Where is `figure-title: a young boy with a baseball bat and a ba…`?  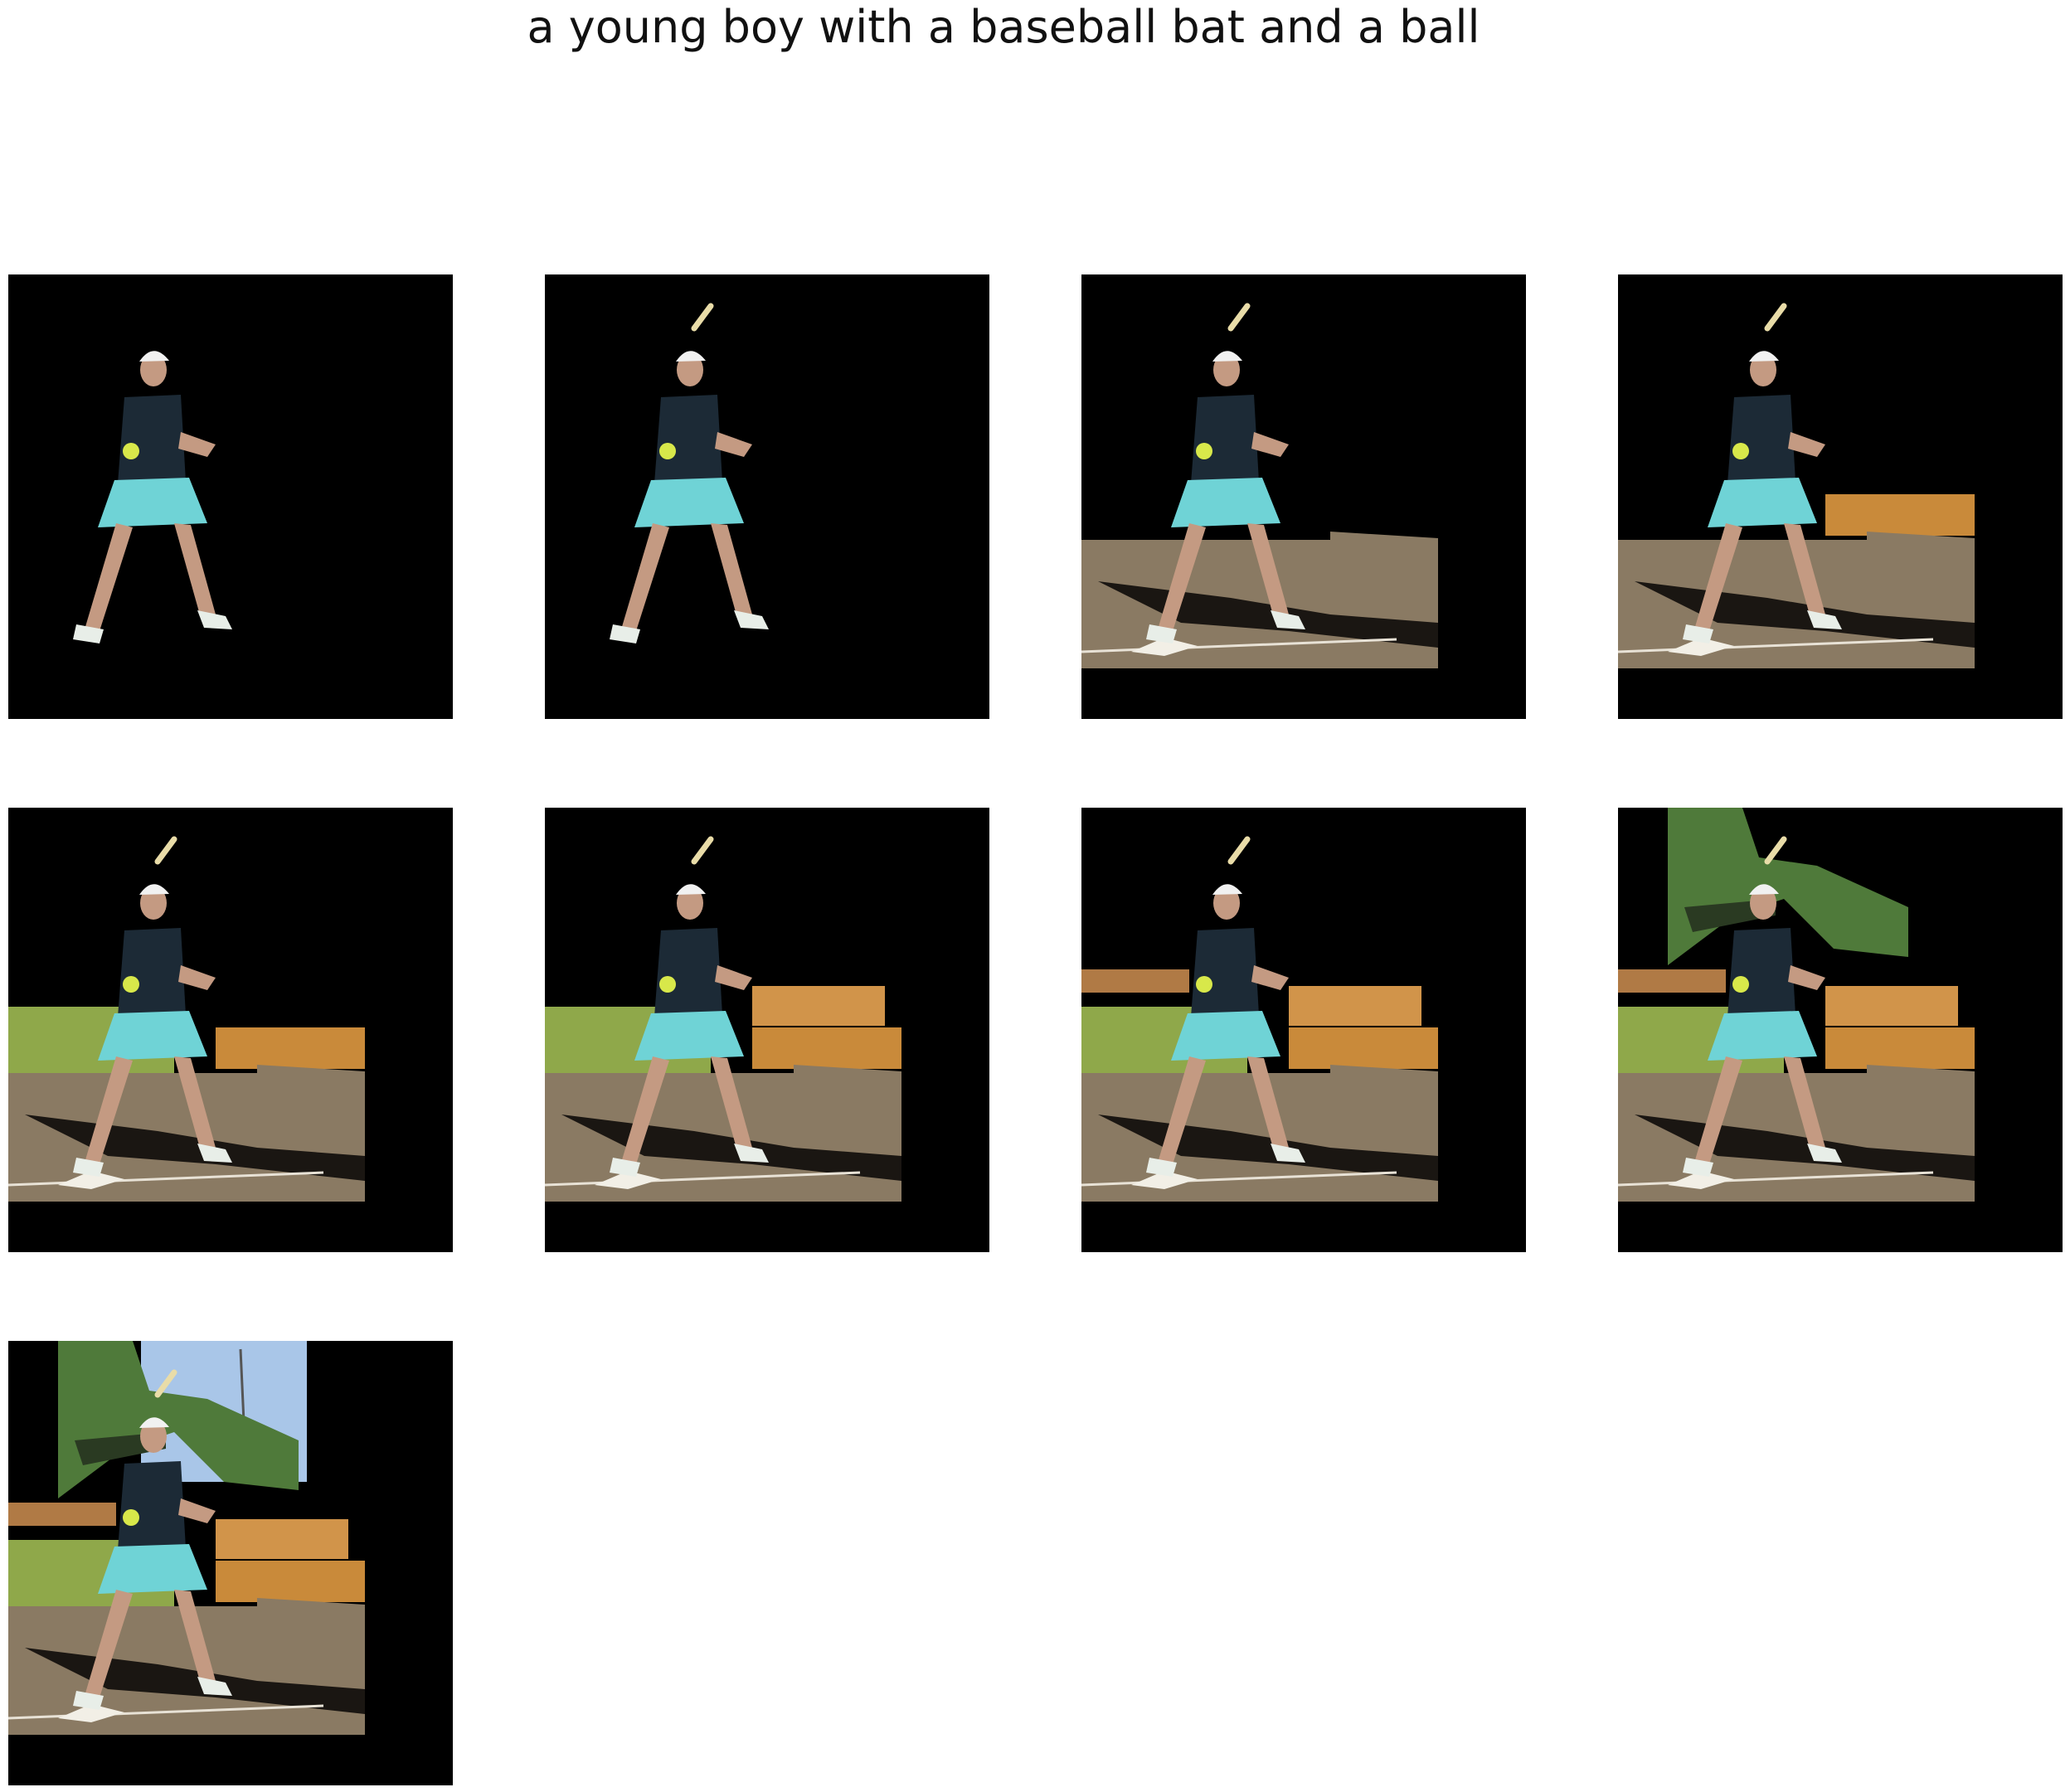
figure-title: a young boy with a baseball bat and a ba… is located at coordinates (1004, 27).